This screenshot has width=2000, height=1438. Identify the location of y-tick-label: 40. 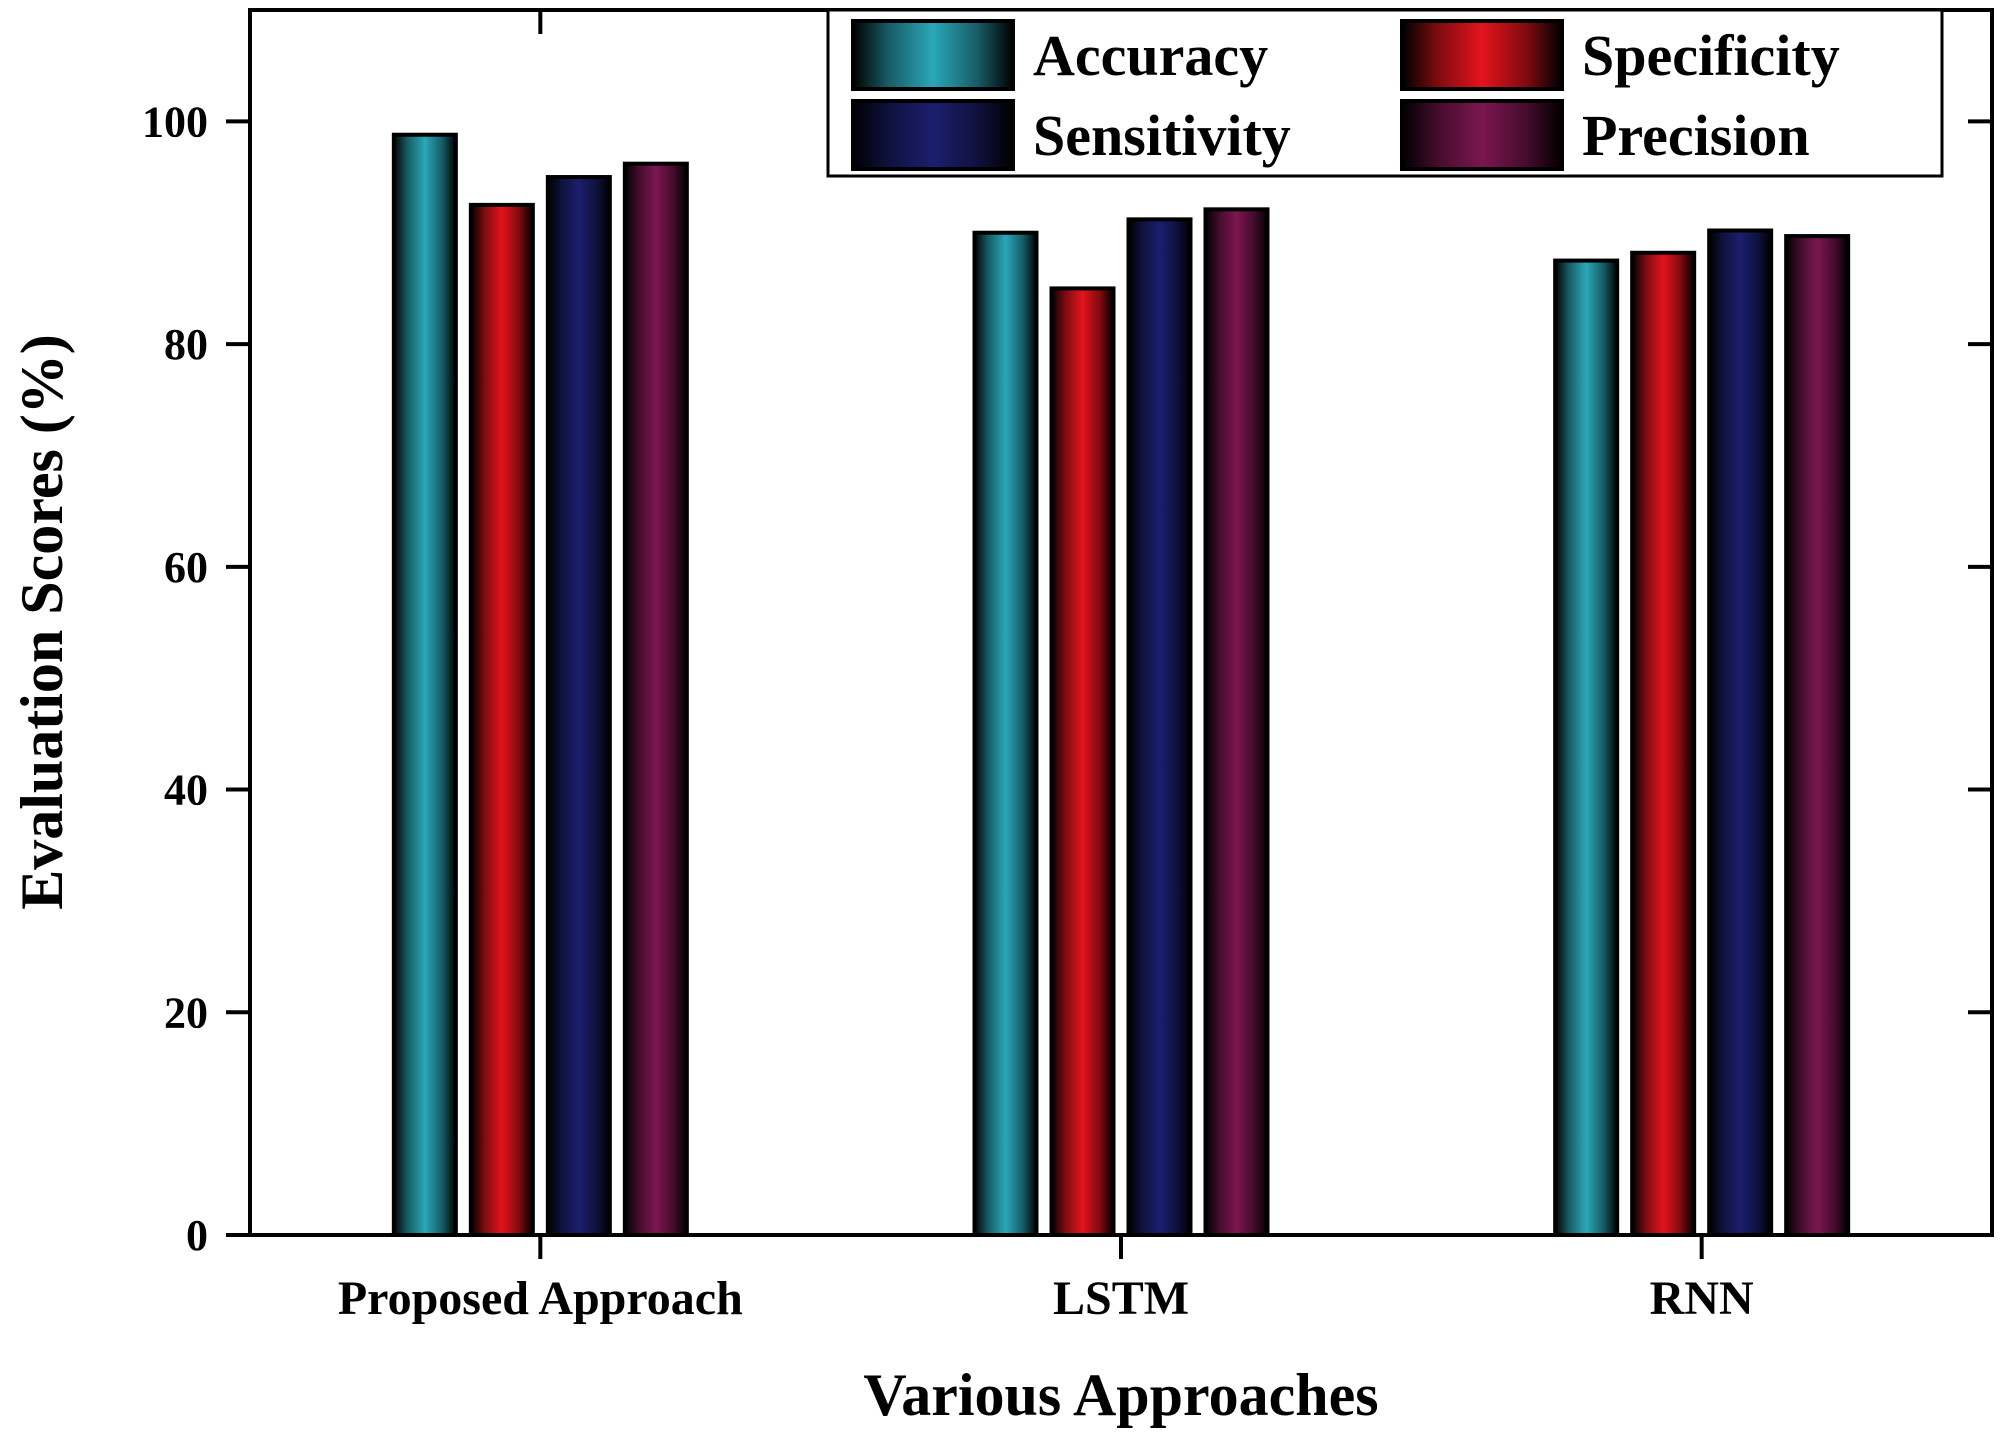
(186, 790).